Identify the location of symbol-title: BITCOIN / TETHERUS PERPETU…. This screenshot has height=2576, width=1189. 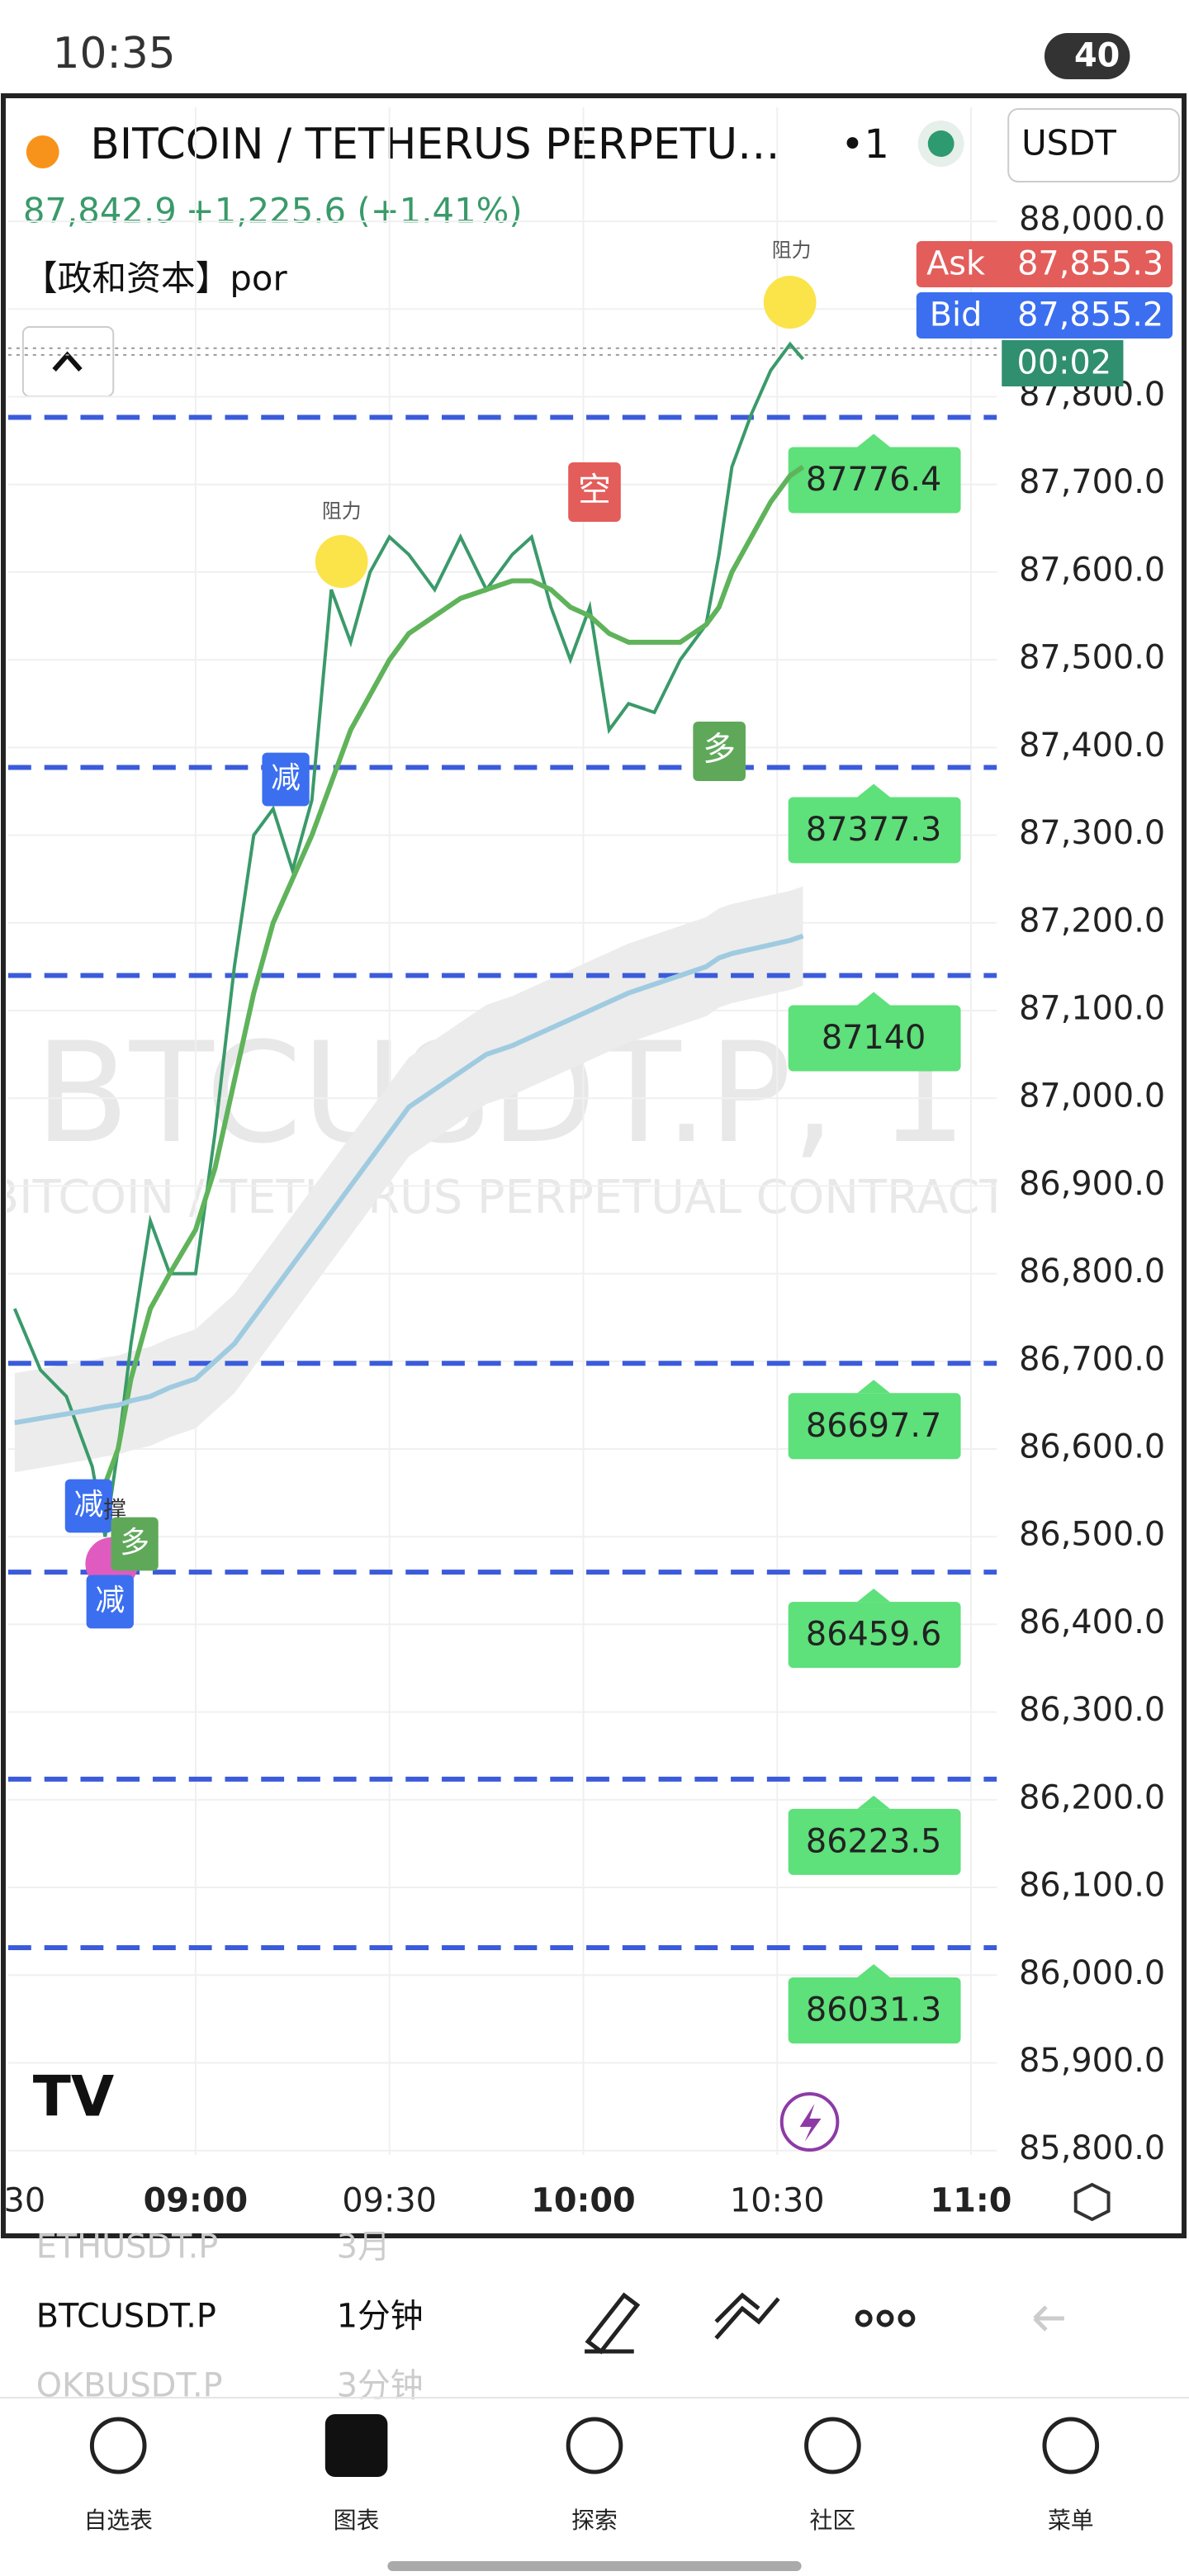
(434, 144).